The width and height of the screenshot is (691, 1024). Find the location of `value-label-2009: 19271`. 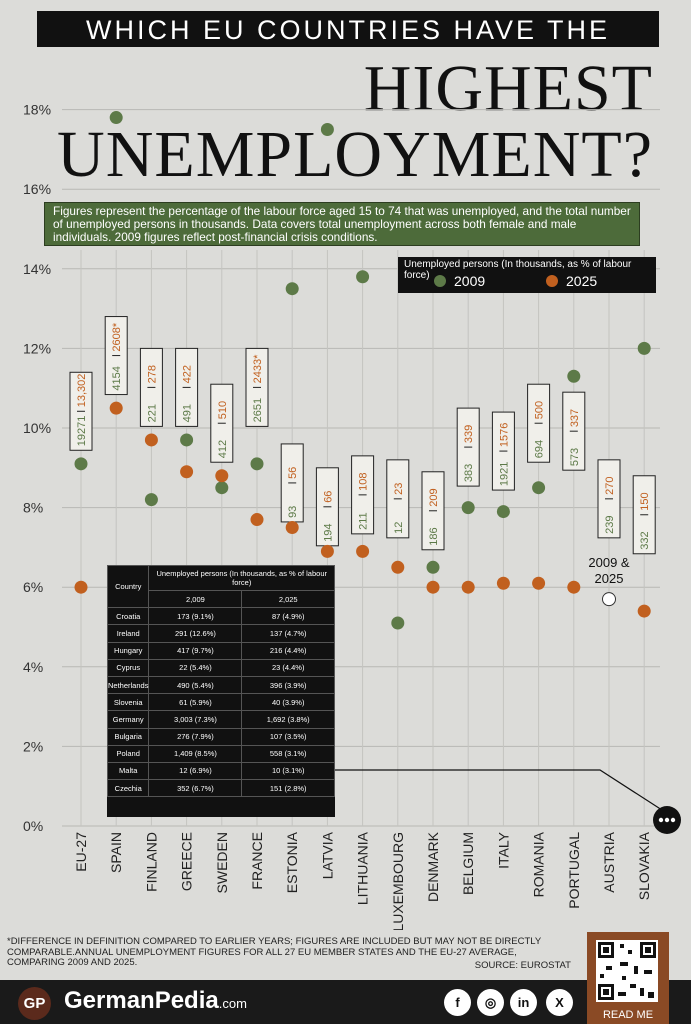

value-label-2009: 19271 is located at coordinates (82, 431).